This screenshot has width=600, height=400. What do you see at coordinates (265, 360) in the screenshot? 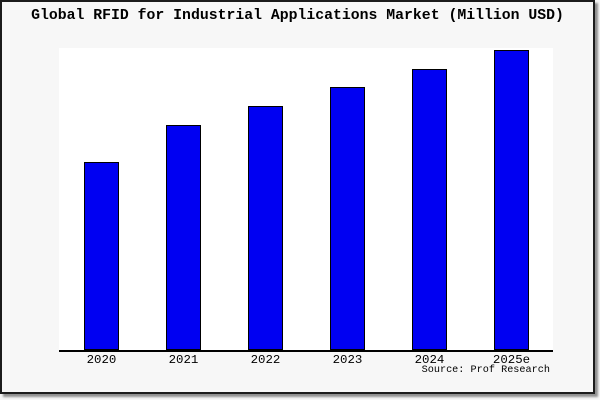
I see `x-tick-label: 2022` at bounding box center [265, 360].